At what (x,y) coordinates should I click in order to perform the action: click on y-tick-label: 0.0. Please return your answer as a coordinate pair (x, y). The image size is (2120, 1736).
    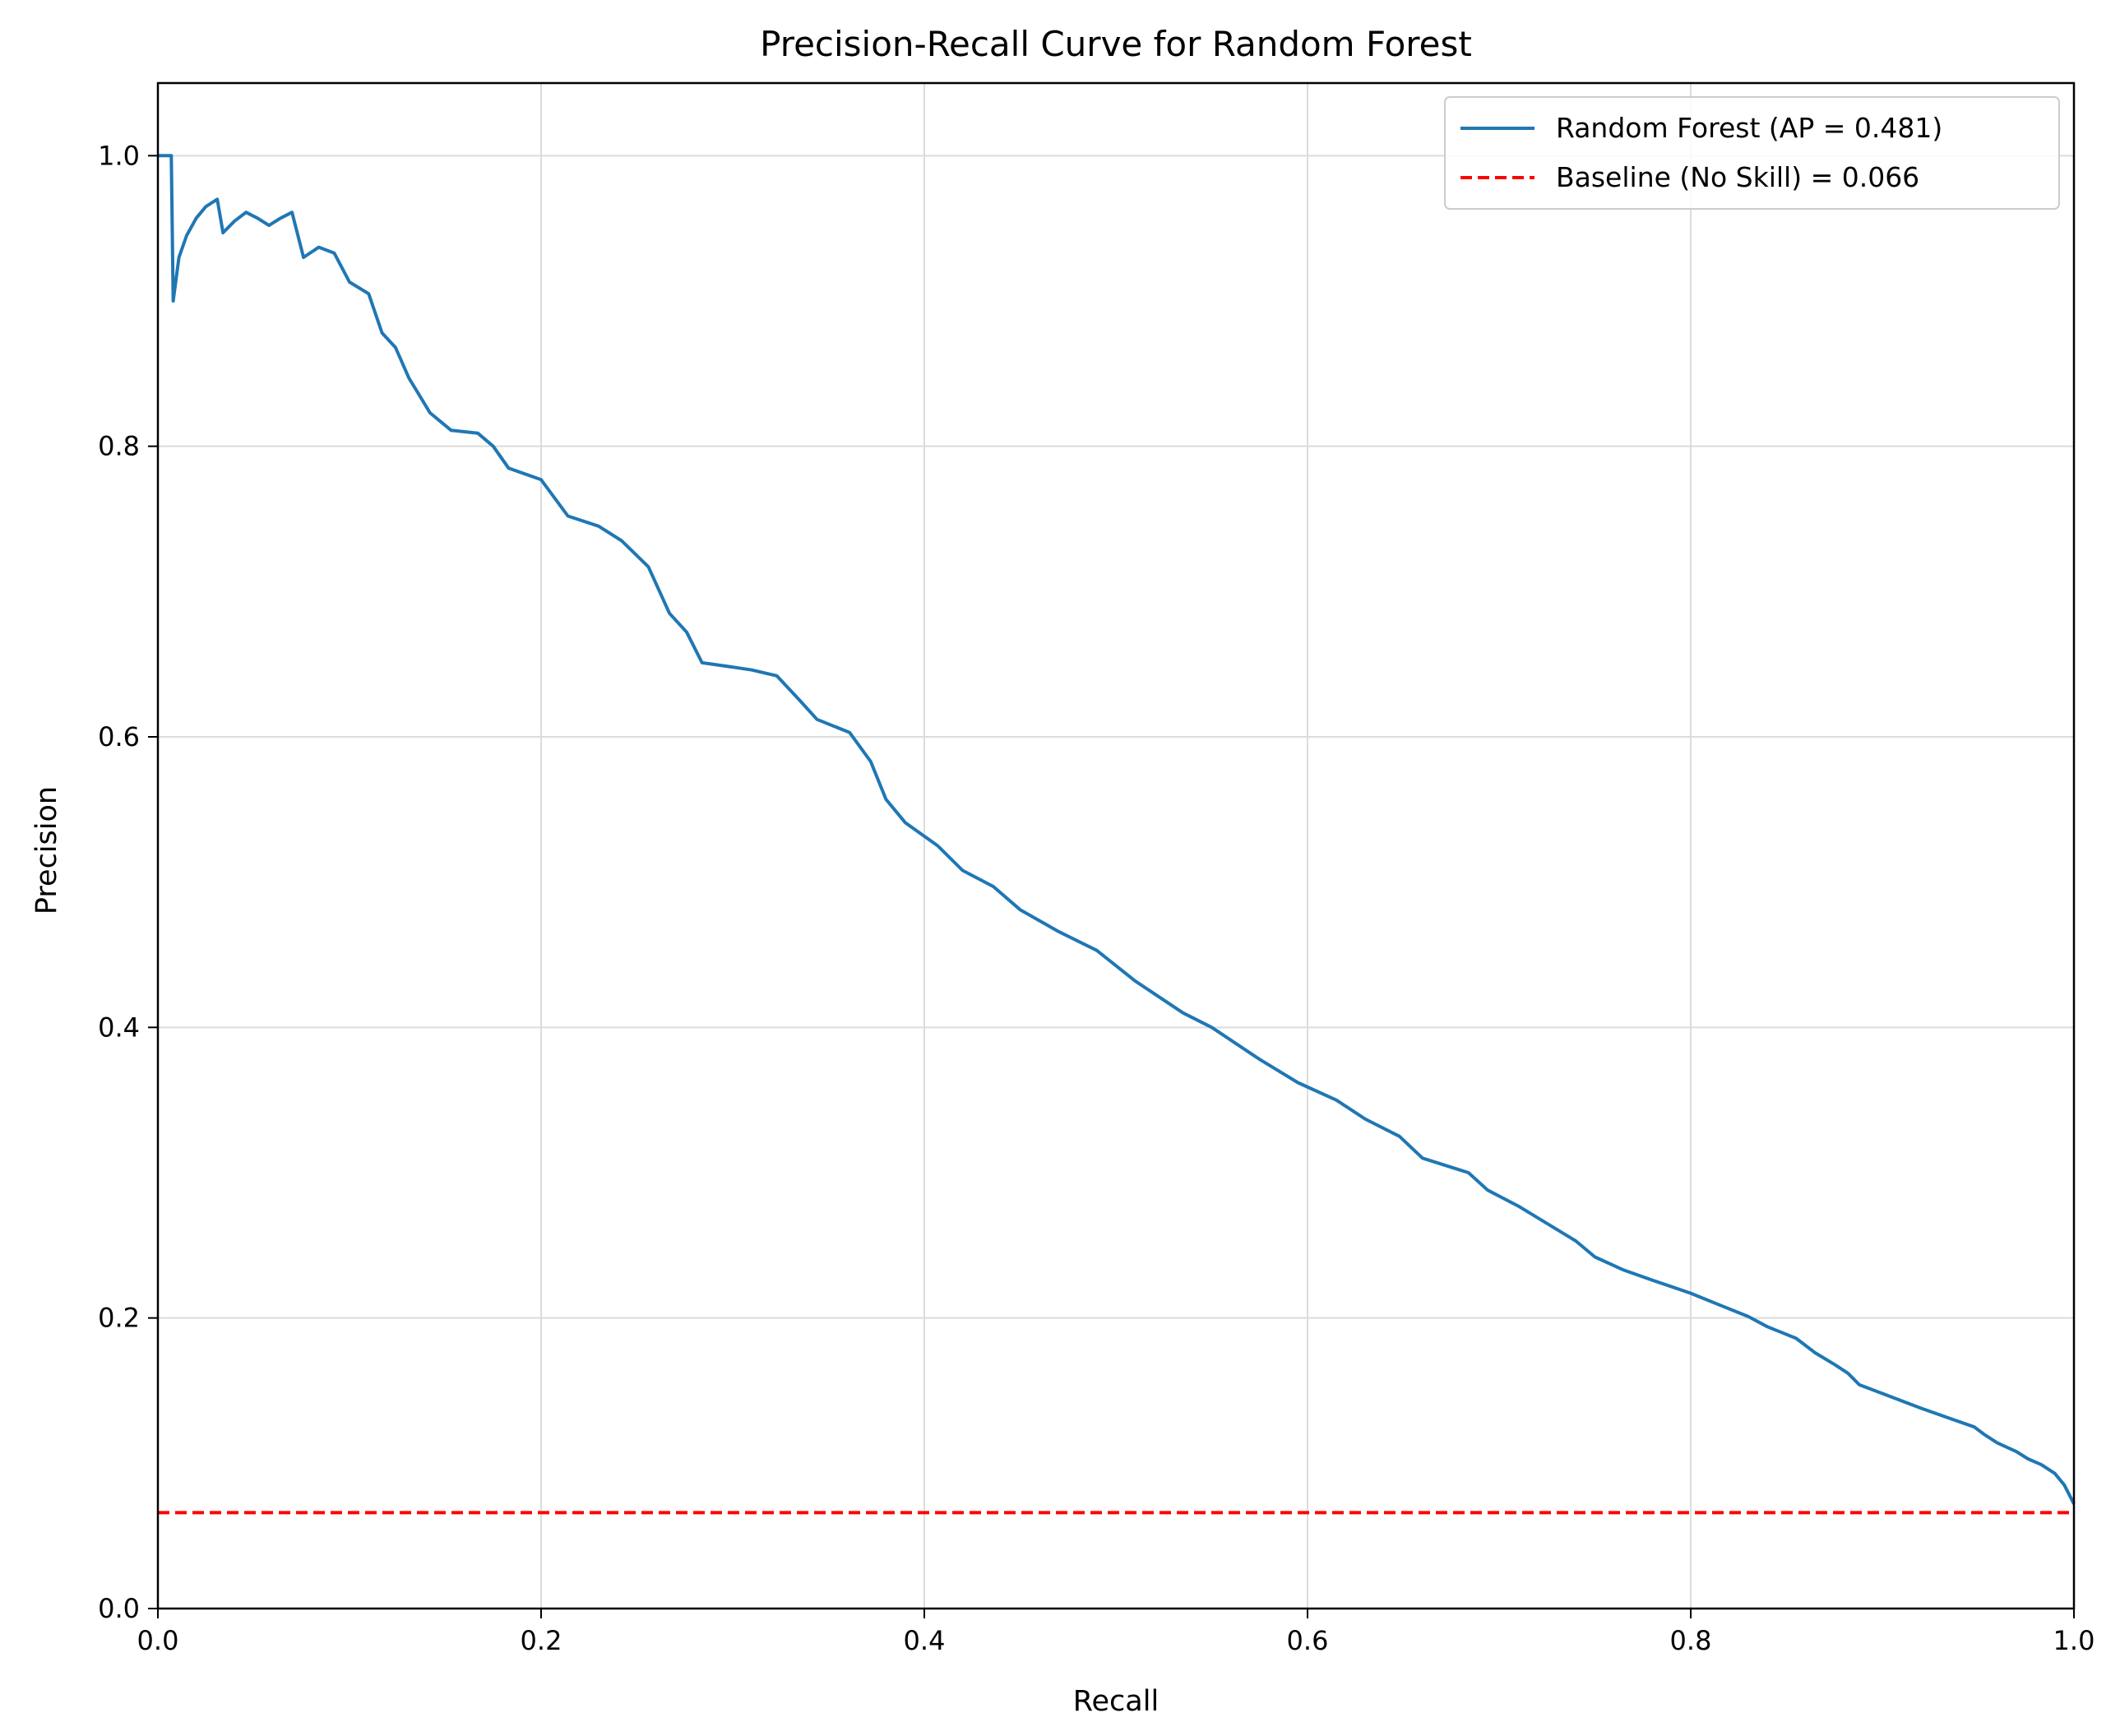
    Looking at the image, I should click on (119, 1608).